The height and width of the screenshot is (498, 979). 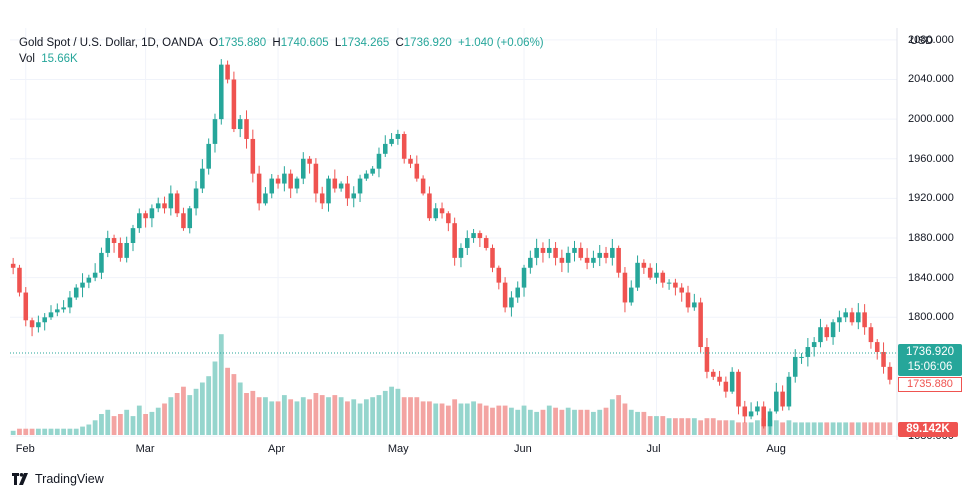 I want to click on symbol-title: Gold Spot / U.S. Dollar, 1D, OANDA, so click(x=111, y=43).